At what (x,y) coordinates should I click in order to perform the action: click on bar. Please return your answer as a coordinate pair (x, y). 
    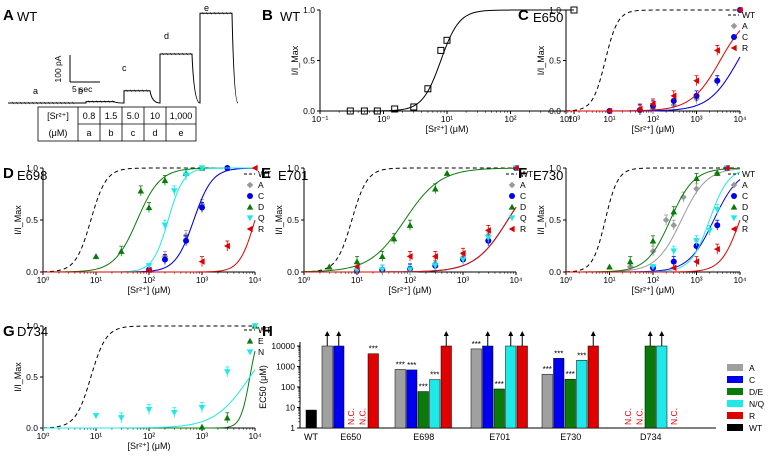
    Looking at the image, I should click on (650, 387).